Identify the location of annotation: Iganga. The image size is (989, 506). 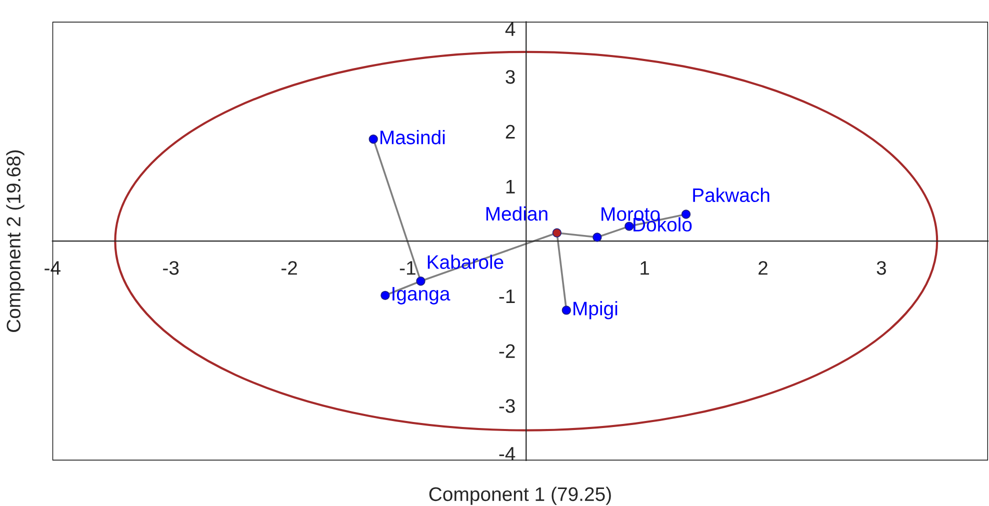
(421, 295).